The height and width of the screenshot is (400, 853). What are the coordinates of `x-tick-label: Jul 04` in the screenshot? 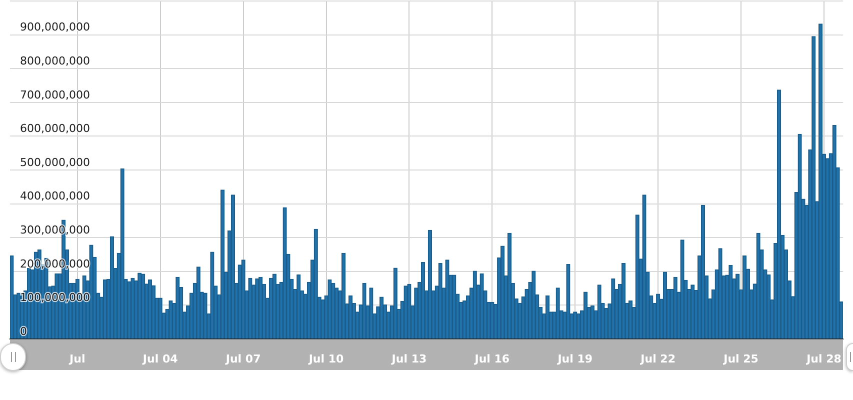 It's located at (160, 359).